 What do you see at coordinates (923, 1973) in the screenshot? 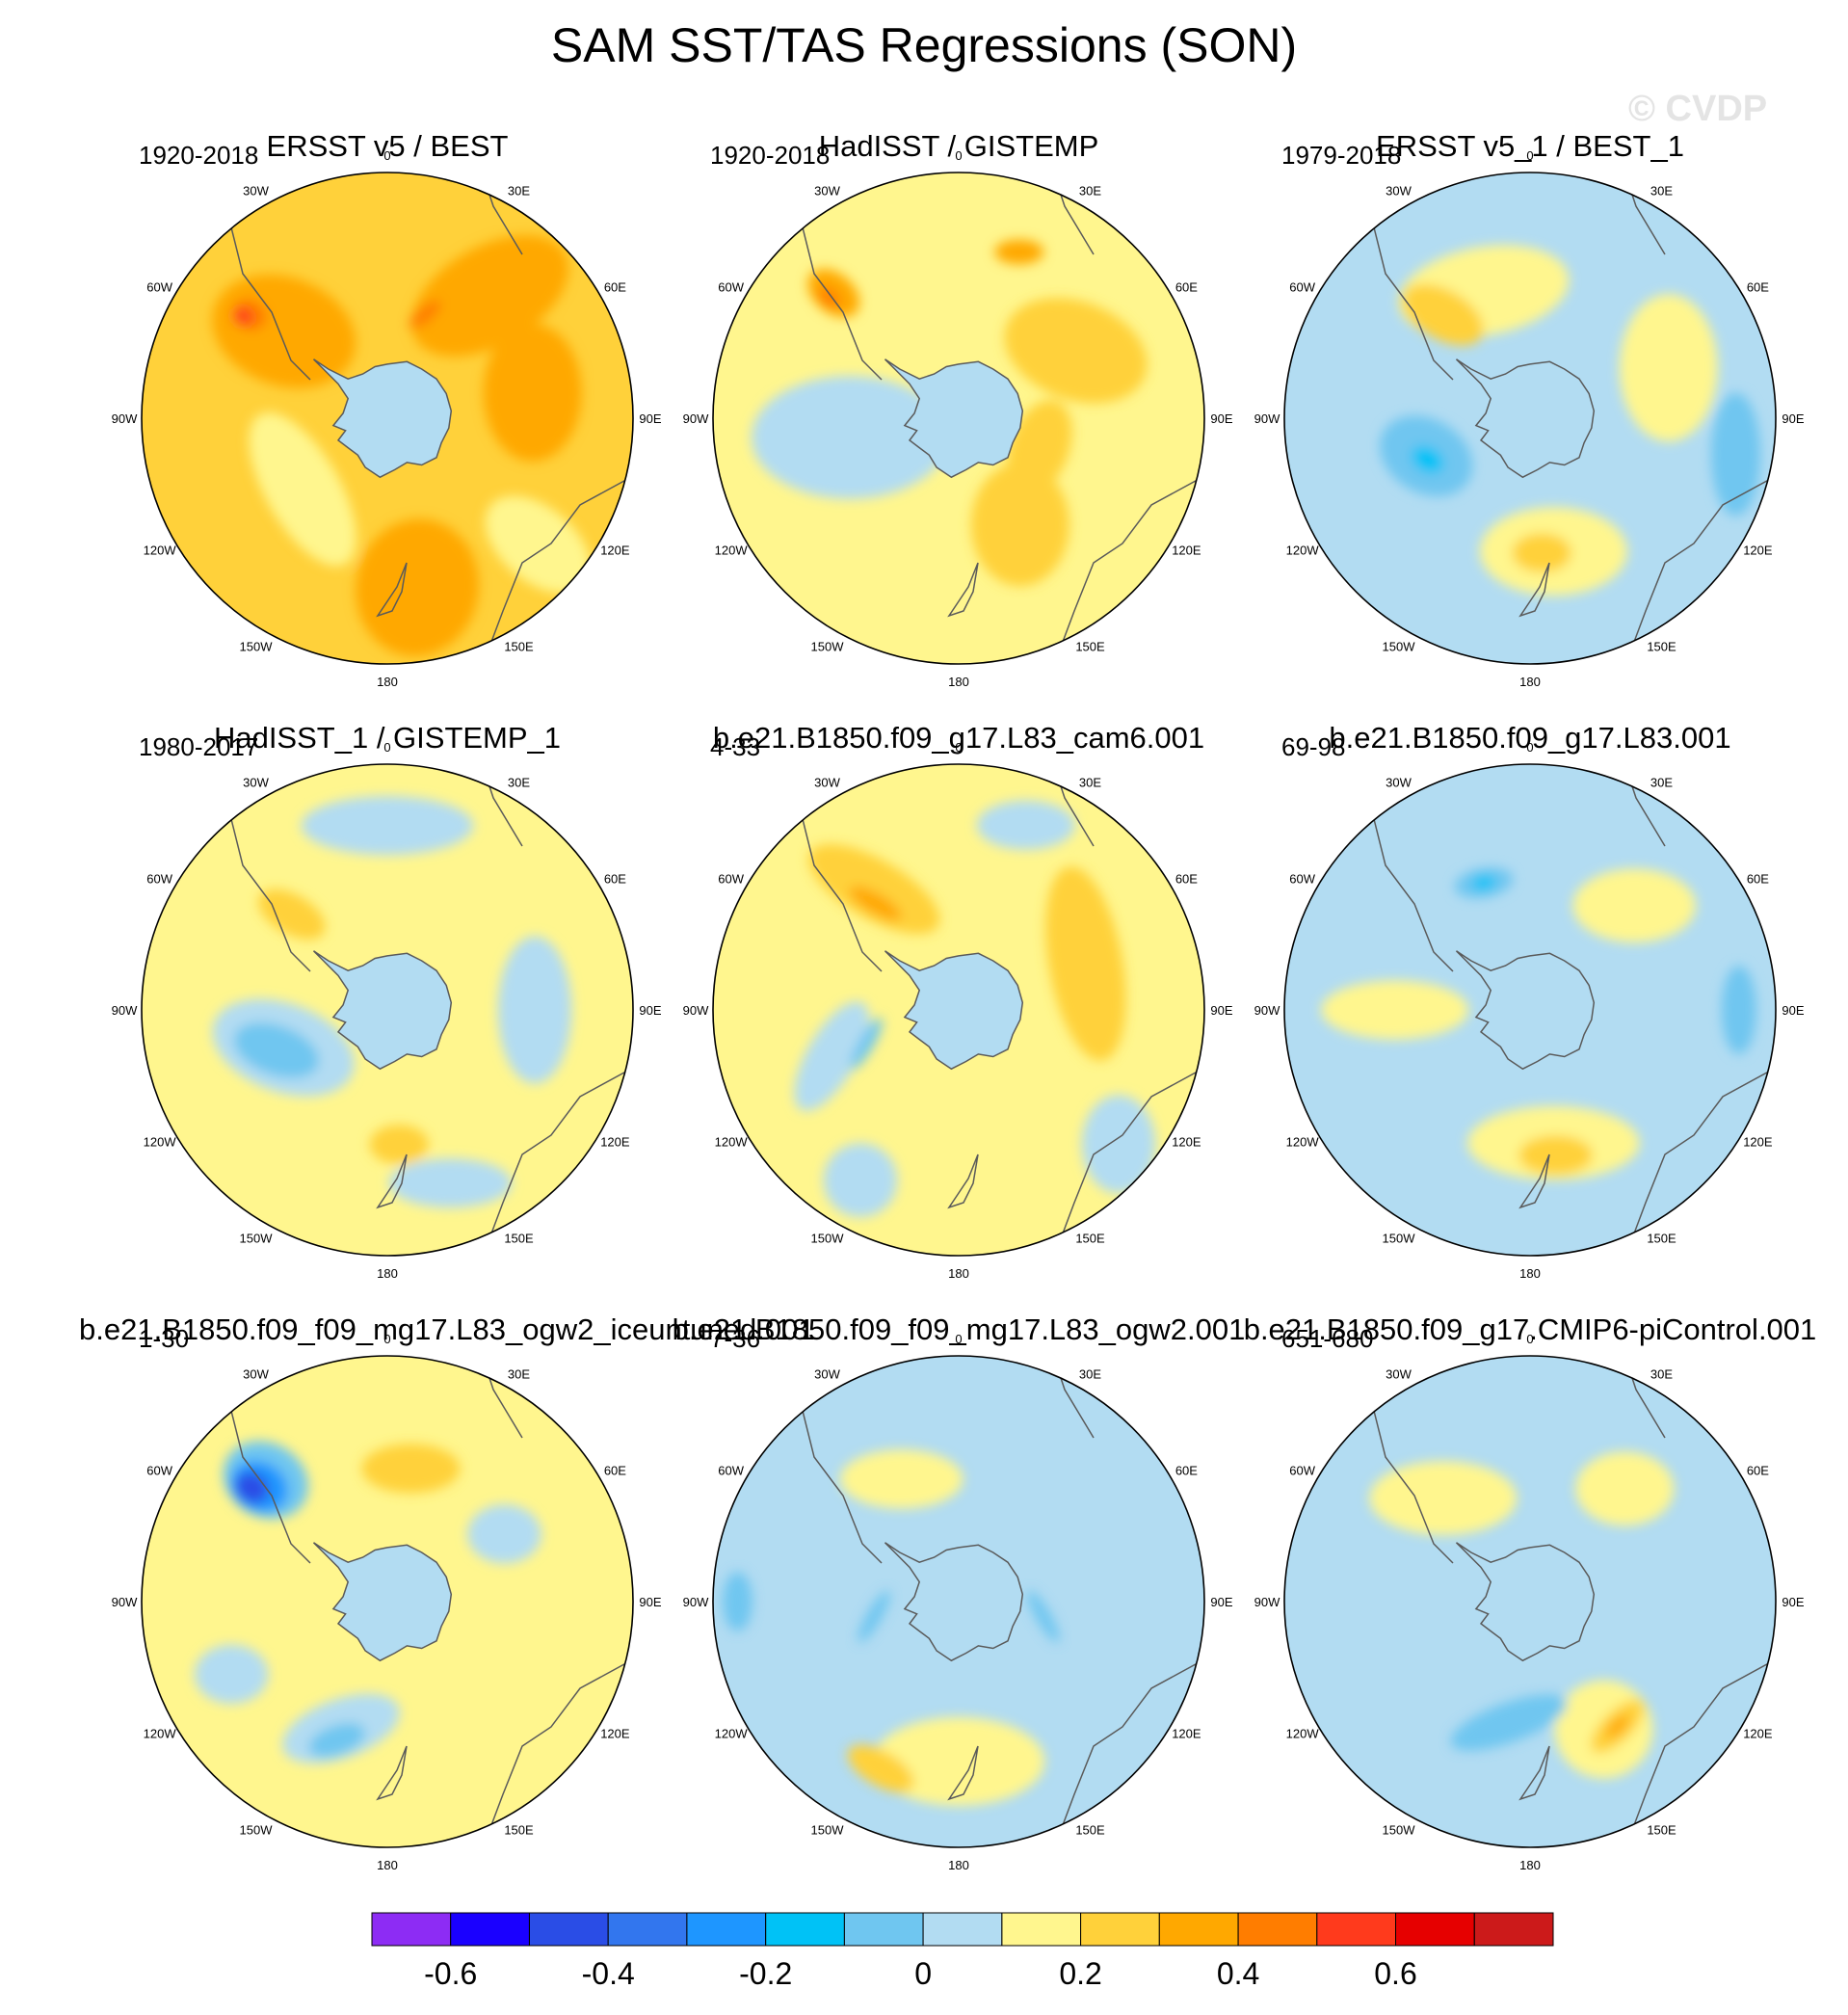
I see `colorbar-tick-label: 0` at bounding box center [923, 1973].